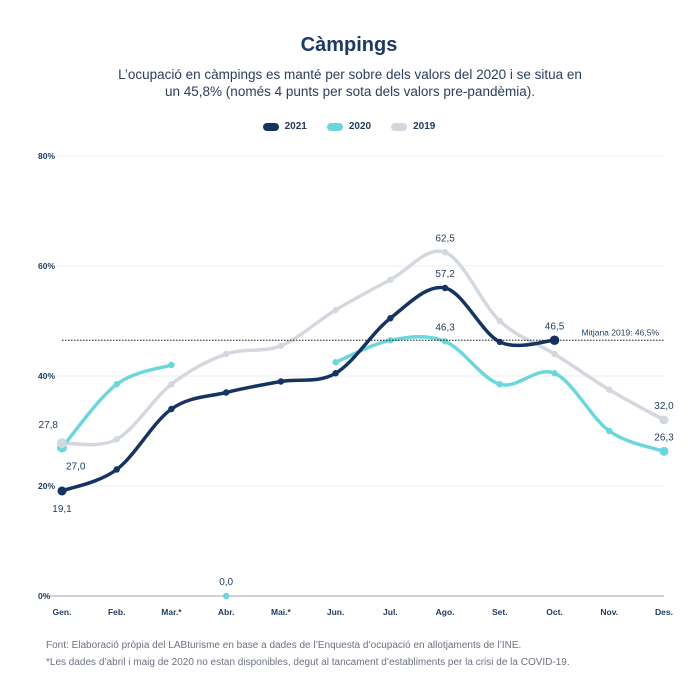 The image size is (698, 683). What do you see at coordinates (664, 406) in the screenshot?
I see `data-label: 32,0` at bounding box center [664, 406].